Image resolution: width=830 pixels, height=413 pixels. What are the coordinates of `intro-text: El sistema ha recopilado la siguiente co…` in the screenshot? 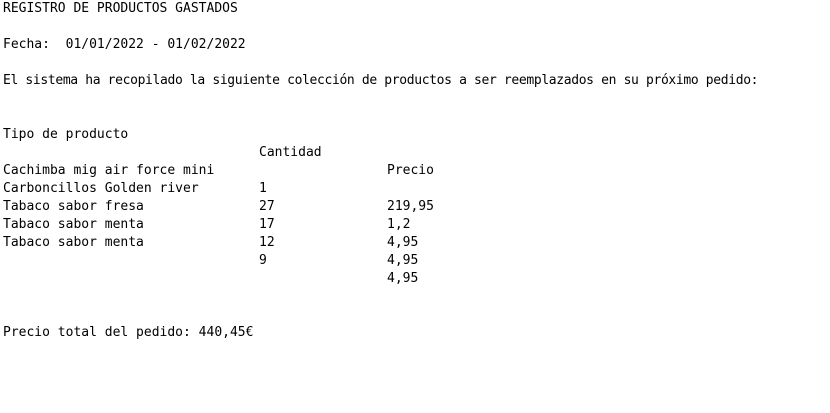 It's located at (381, 80).